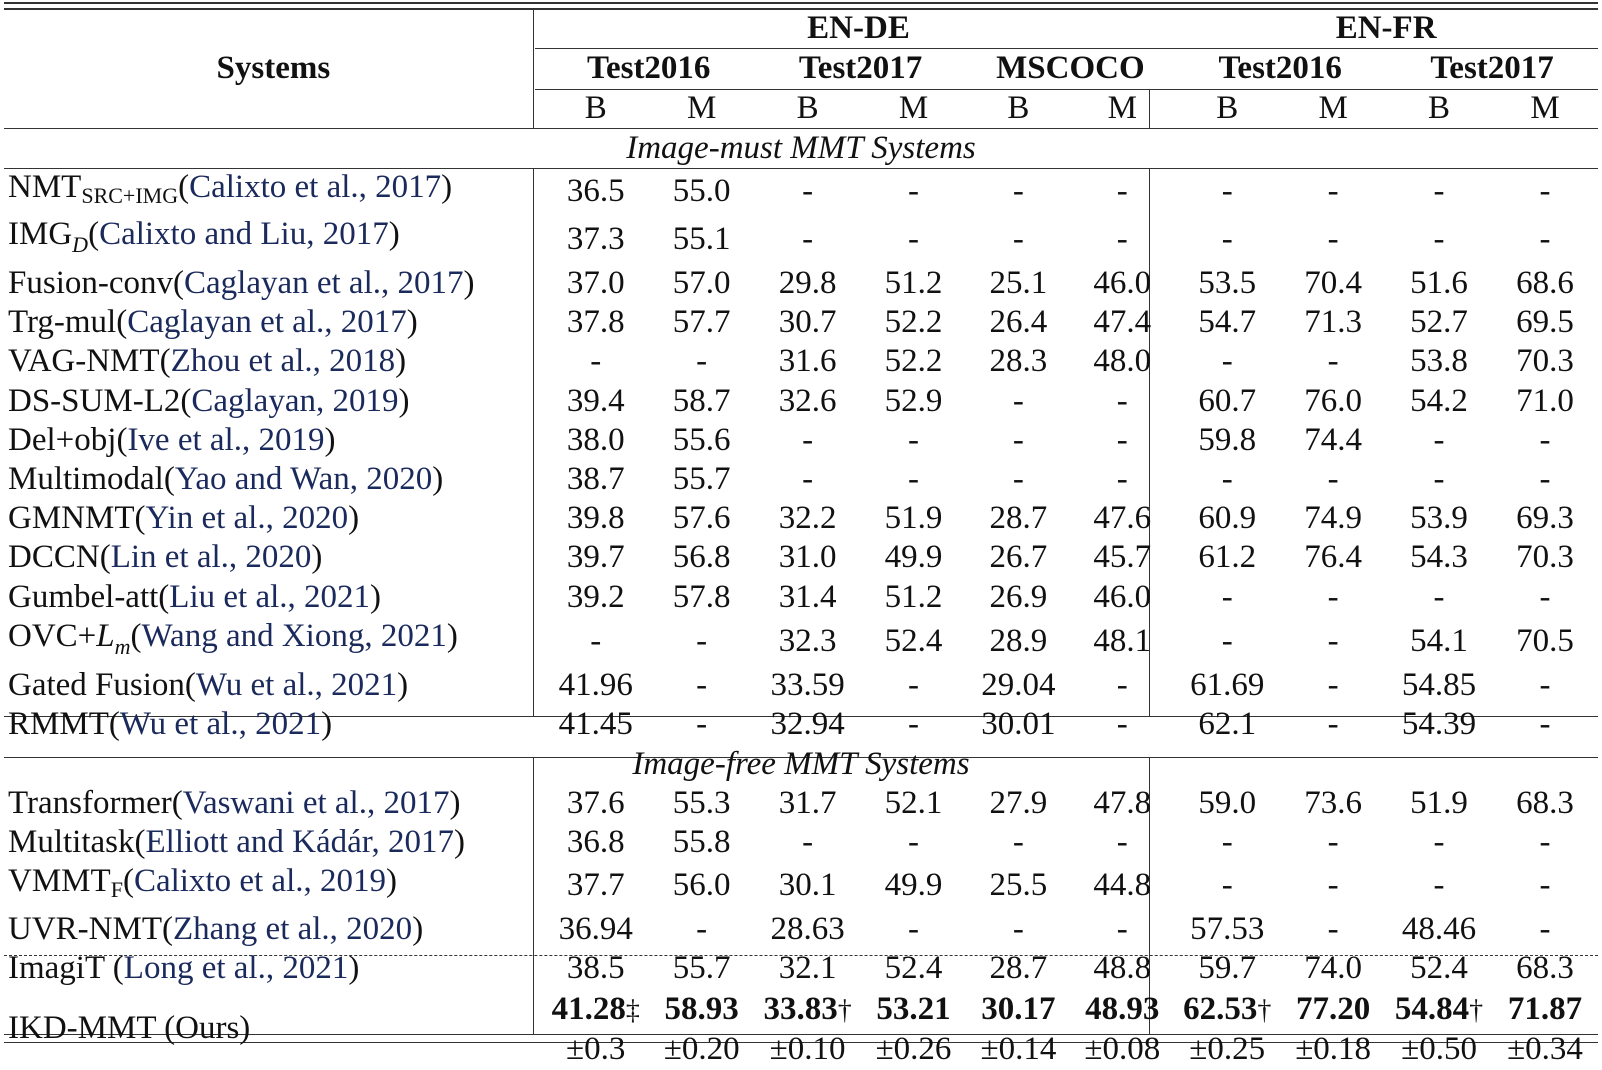  I want to click on citation-link: (Liu et al., 2021), so click(270, 596).